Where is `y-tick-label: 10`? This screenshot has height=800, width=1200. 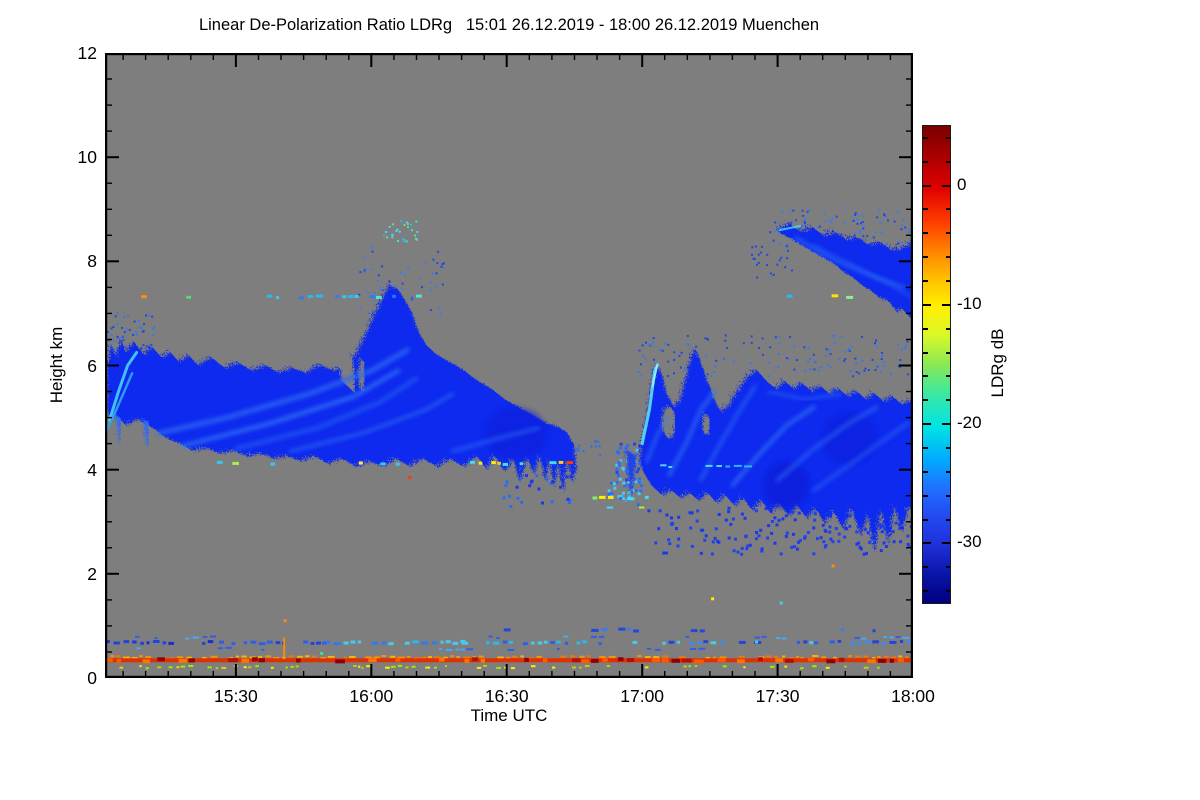
y-tick-label: 10 is located at coordinates (87, 157).